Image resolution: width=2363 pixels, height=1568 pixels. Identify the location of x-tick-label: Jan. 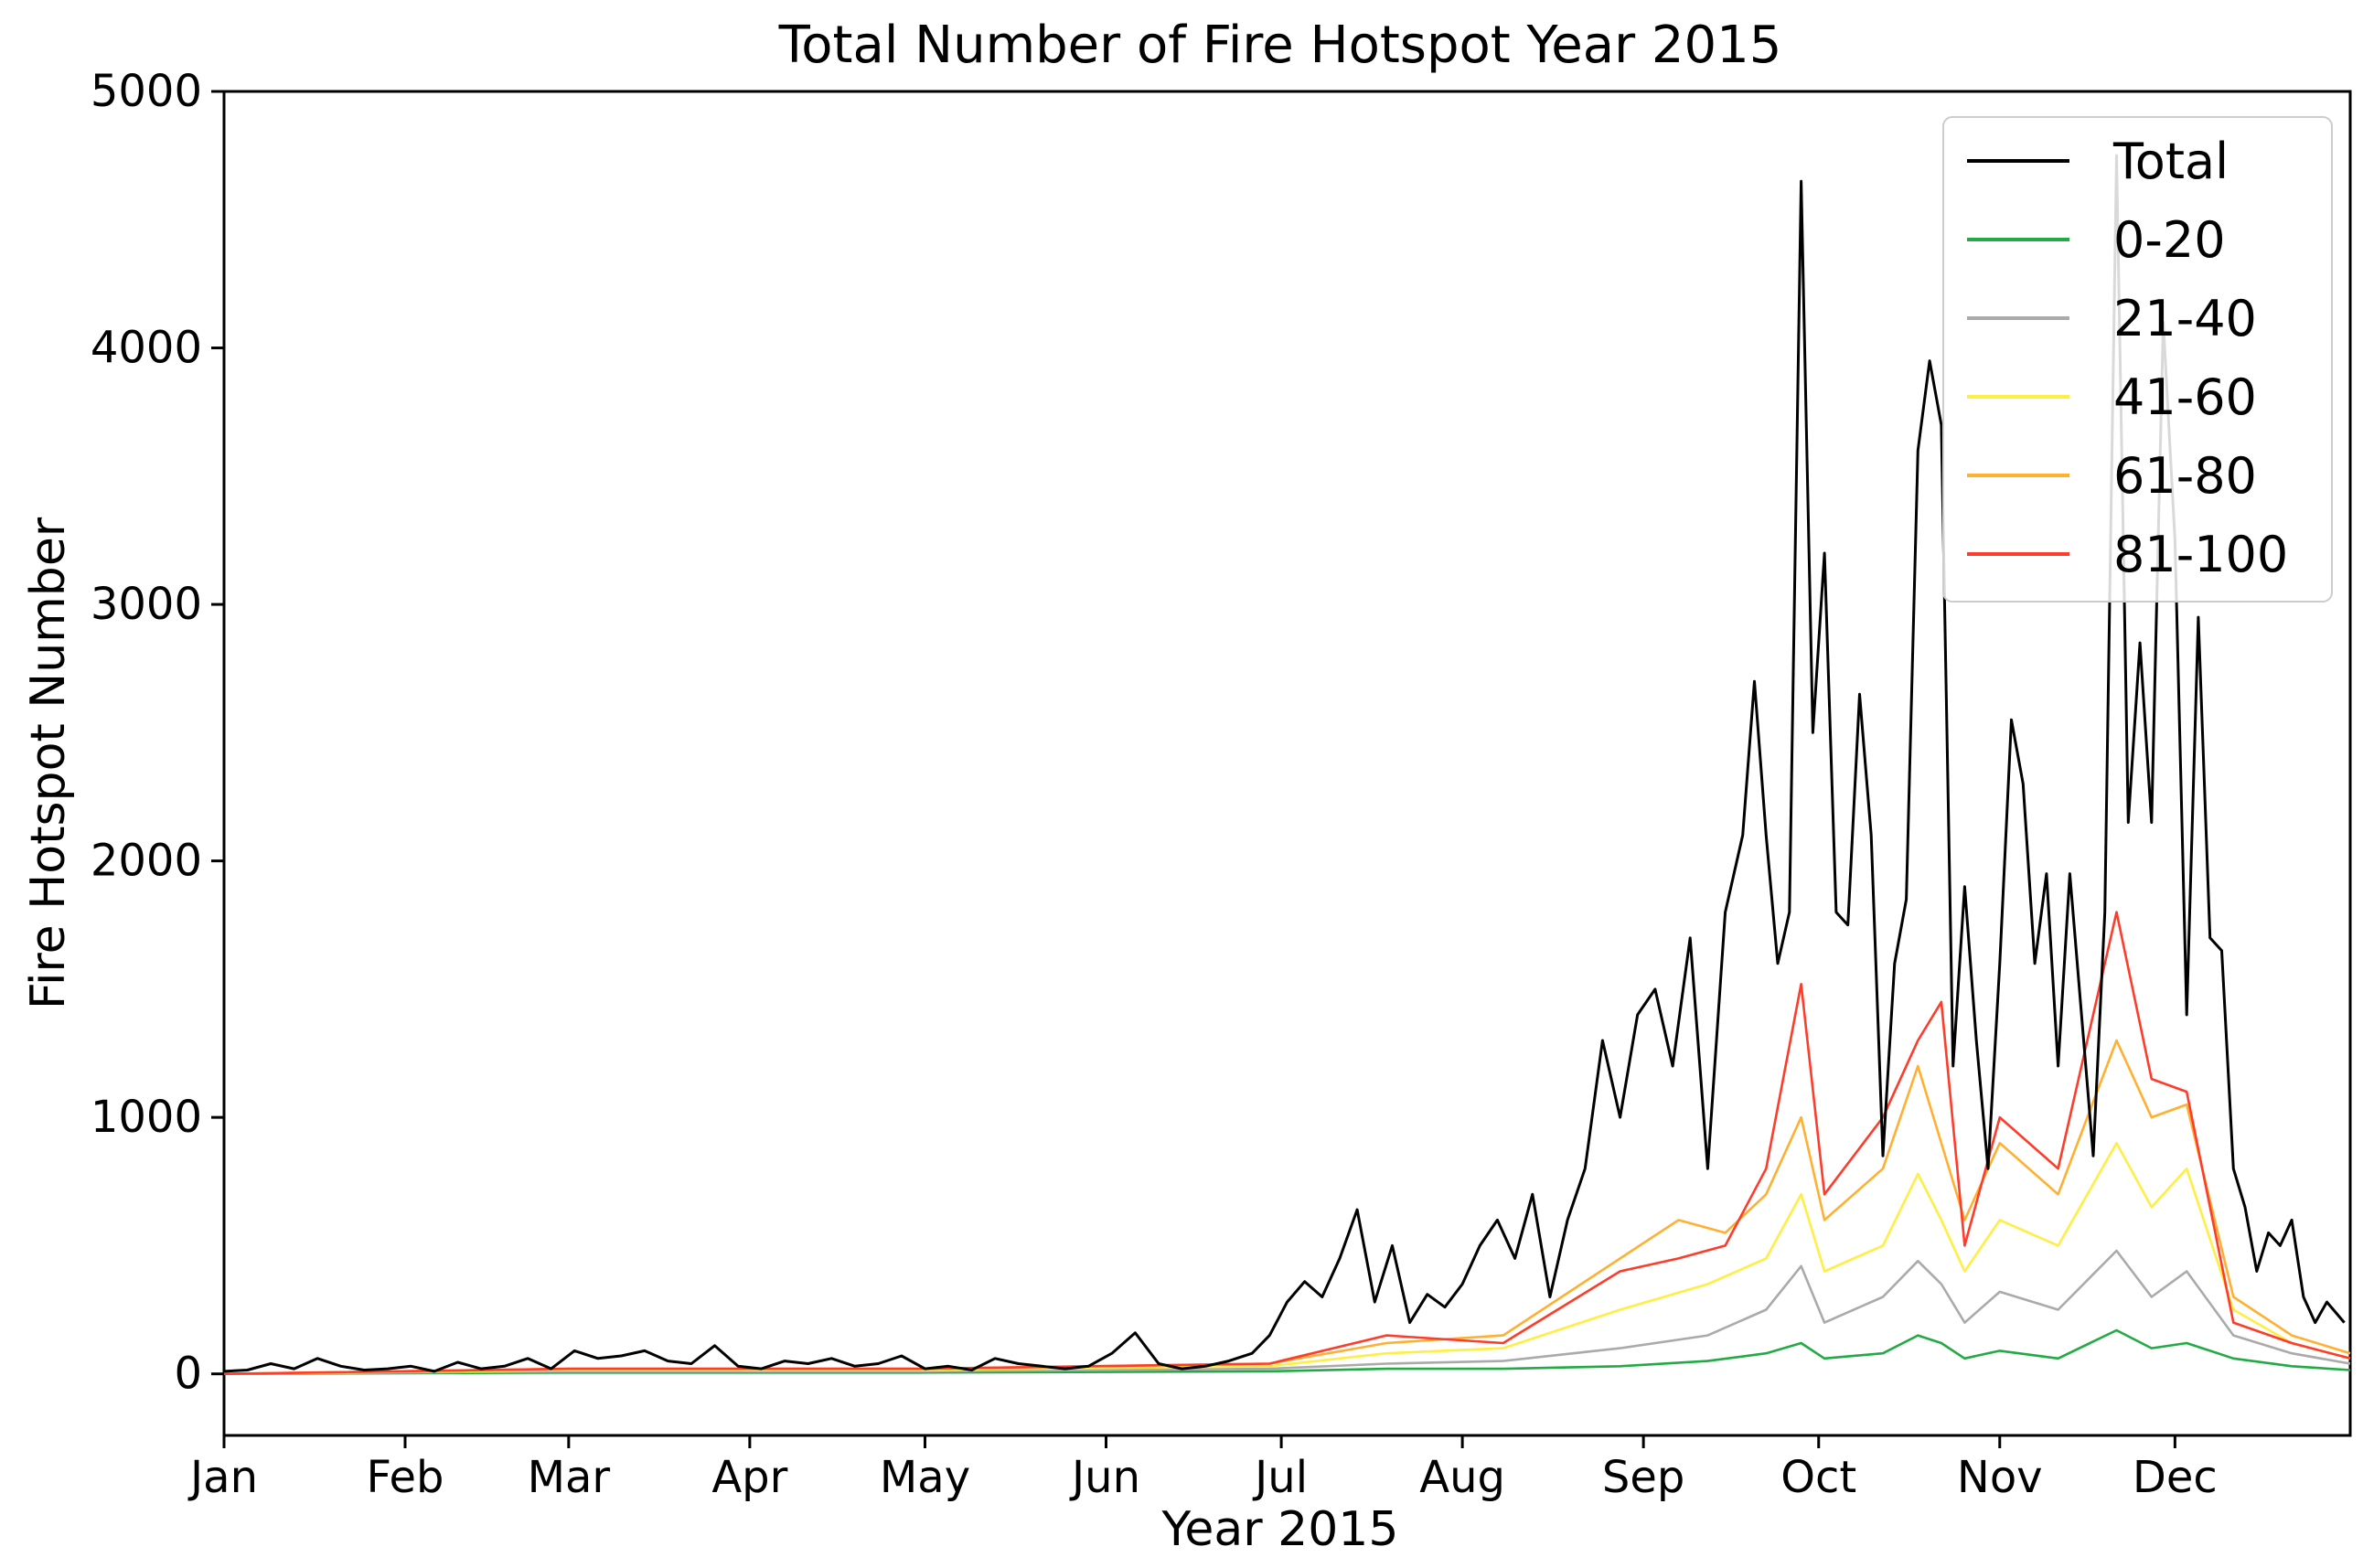
(223, 1477).